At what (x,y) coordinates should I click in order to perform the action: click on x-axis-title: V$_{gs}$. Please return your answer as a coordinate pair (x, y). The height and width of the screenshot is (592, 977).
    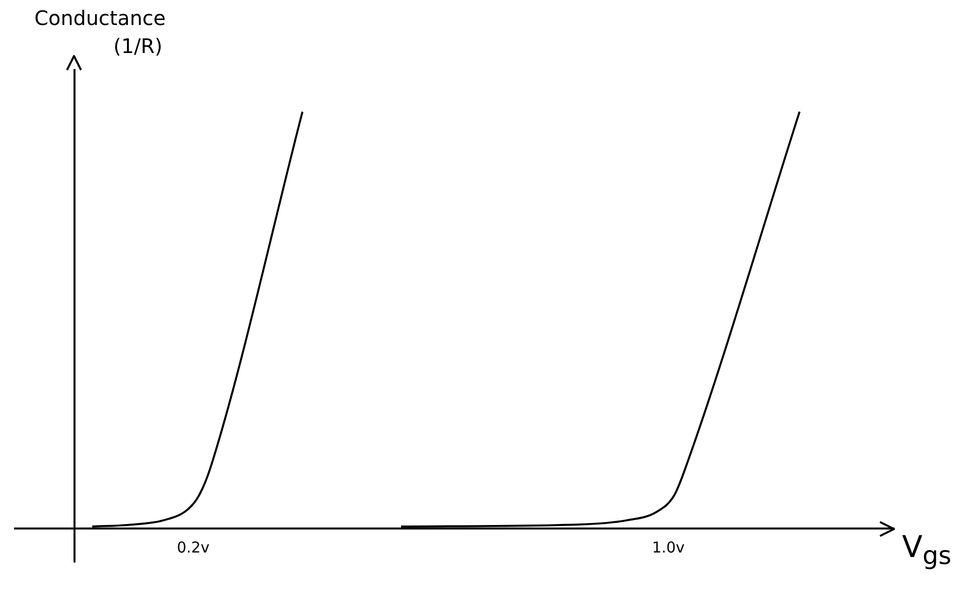
    Looking at the image, I should click on (927, 551).